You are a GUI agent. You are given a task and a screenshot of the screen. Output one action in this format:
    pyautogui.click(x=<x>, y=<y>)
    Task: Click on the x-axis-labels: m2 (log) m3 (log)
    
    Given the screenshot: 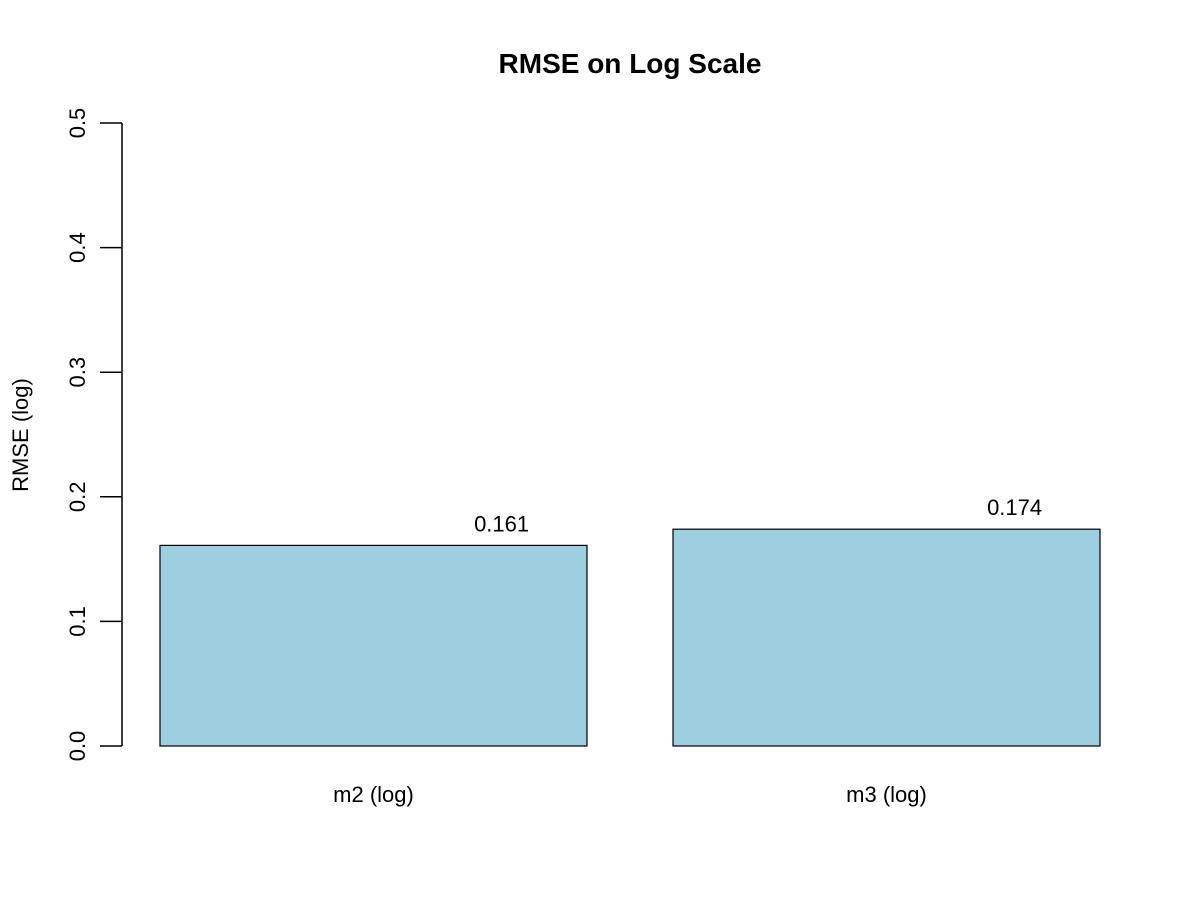 What is the action you would take?
    pyautogui.click(x=630, y=794)
    